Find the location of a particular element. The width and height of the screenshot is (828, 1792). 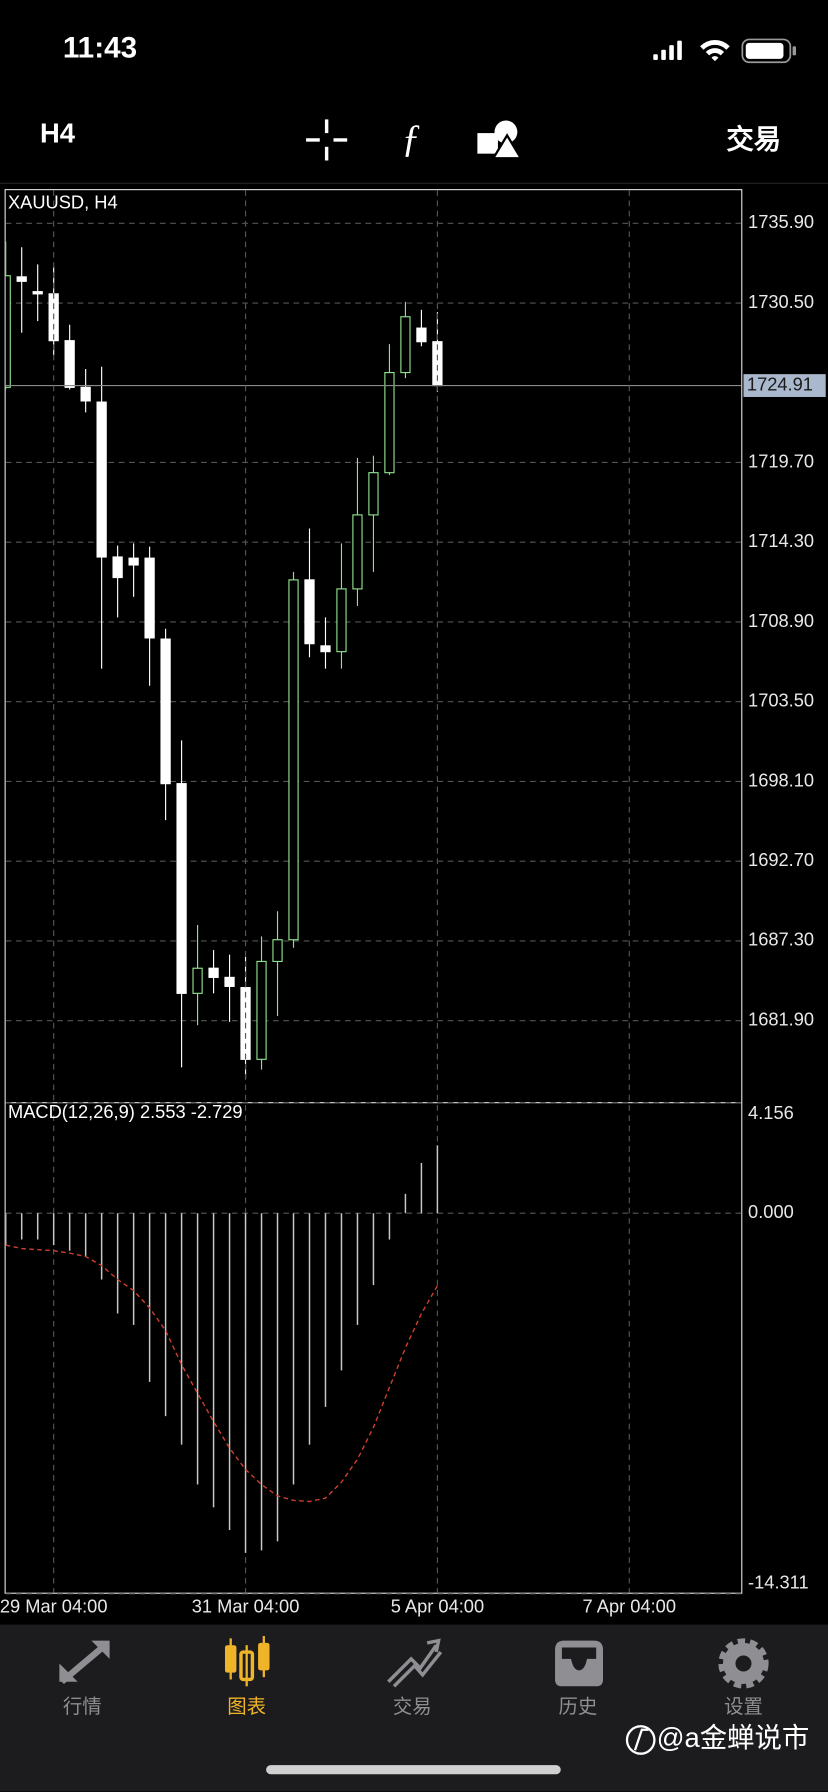

tab-label: 交易 is located at coordinates (412, 1707).